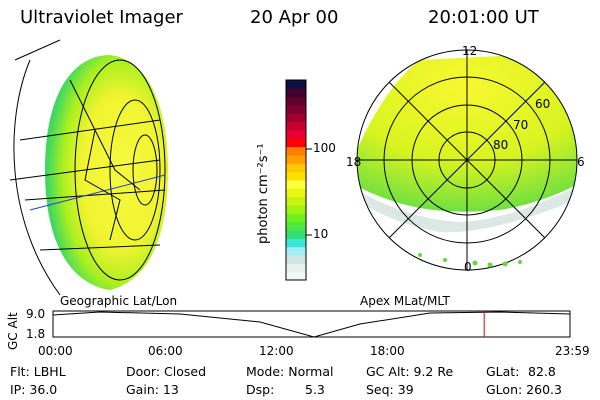 The height and width of the screenshot is (400, 600). I want to click on colorbar, so click(296, 180).